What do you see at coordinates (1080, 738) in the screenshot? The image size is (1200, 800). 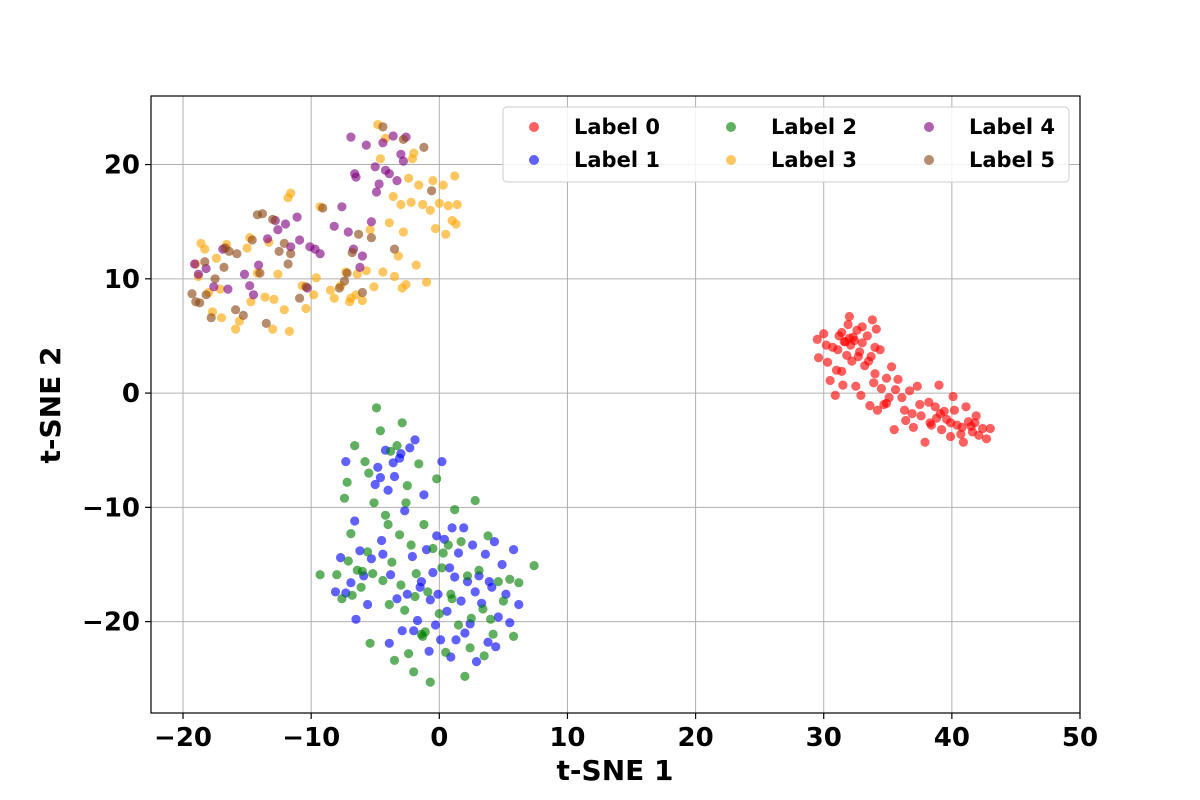 I see `x-tick-label: 50` at bounding box center [1080, 738].